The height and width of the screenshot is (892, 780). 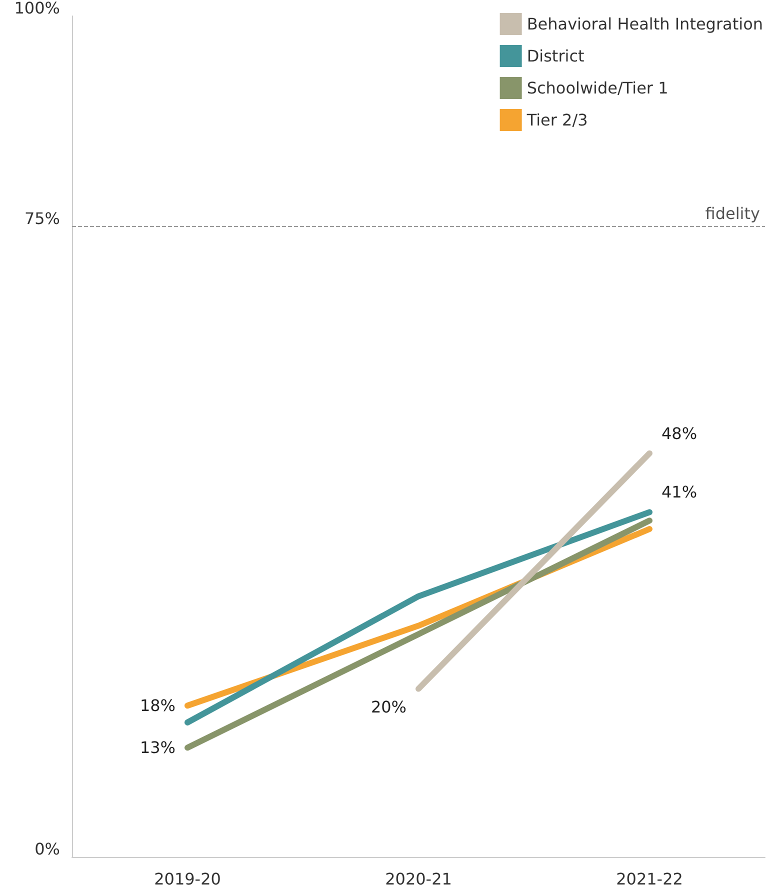 What do you see at coordinates (42, 218) in the screenshot?
I see `y-tick-label: 75%` at bounding box center [42, 218].